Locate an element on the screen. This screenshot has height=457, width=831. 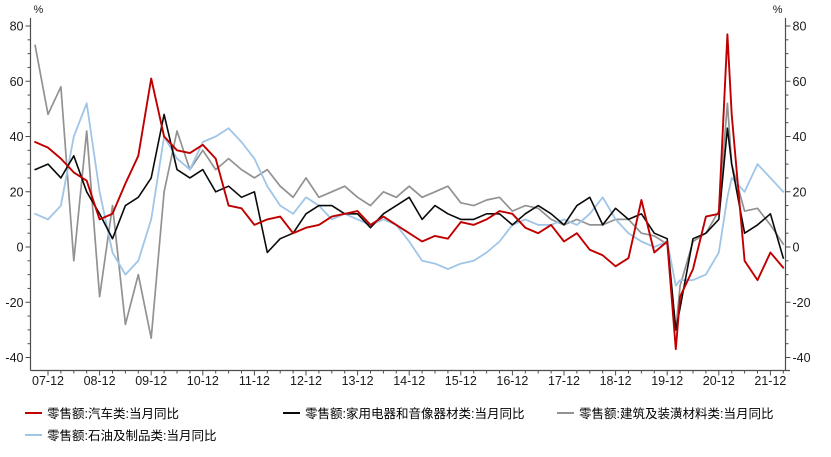
x-tick-label: 21-12 is located at coordinates (770, 381).